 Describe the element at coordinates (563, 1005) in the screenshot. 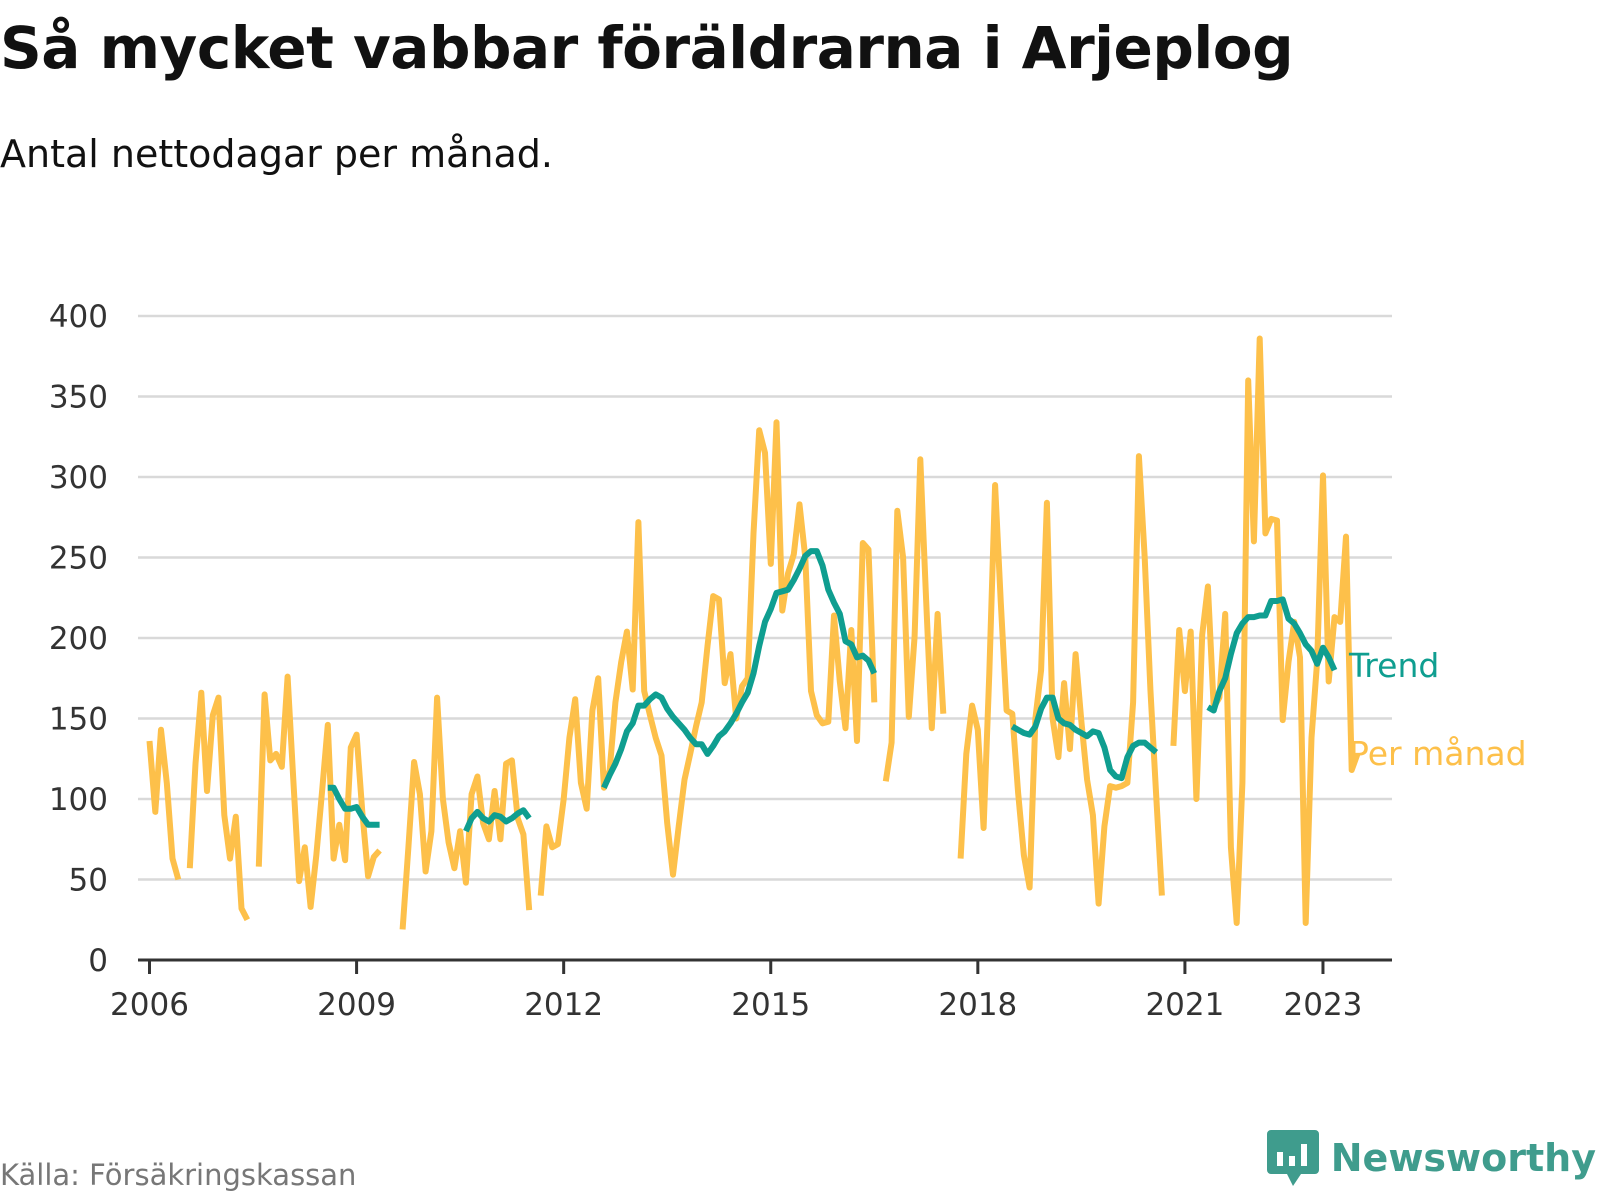

I see `x-tick-label: 2012` at that location.